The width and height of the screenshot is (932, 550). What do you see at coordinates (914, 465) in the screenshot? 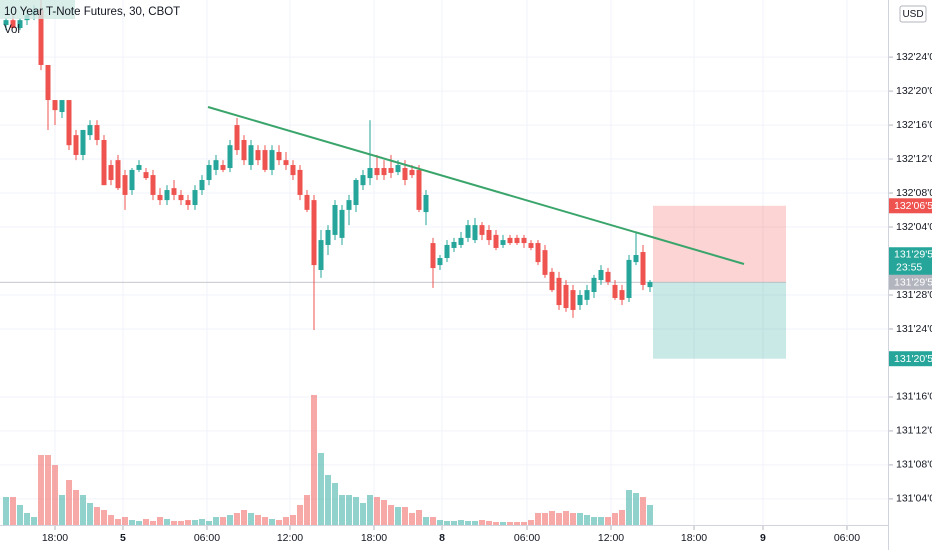
I see `y-tick-label: 131'08'0` at bounding box center [914, 465].